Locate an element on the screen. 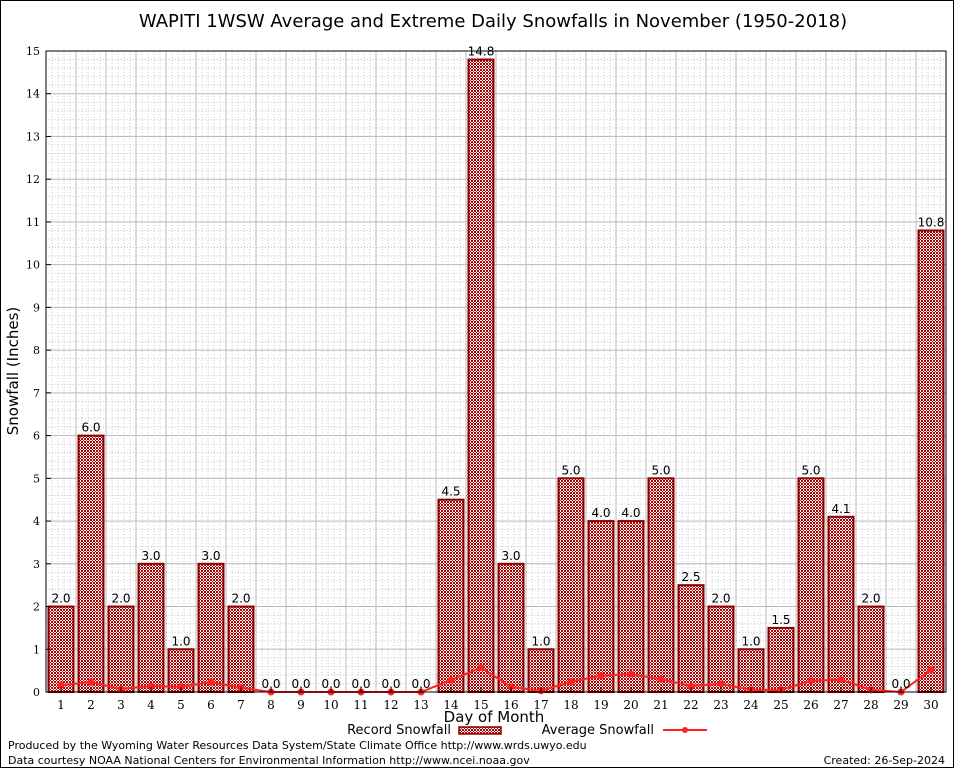  bar-value-label: 10.8 is located at coordinates (931, 222).